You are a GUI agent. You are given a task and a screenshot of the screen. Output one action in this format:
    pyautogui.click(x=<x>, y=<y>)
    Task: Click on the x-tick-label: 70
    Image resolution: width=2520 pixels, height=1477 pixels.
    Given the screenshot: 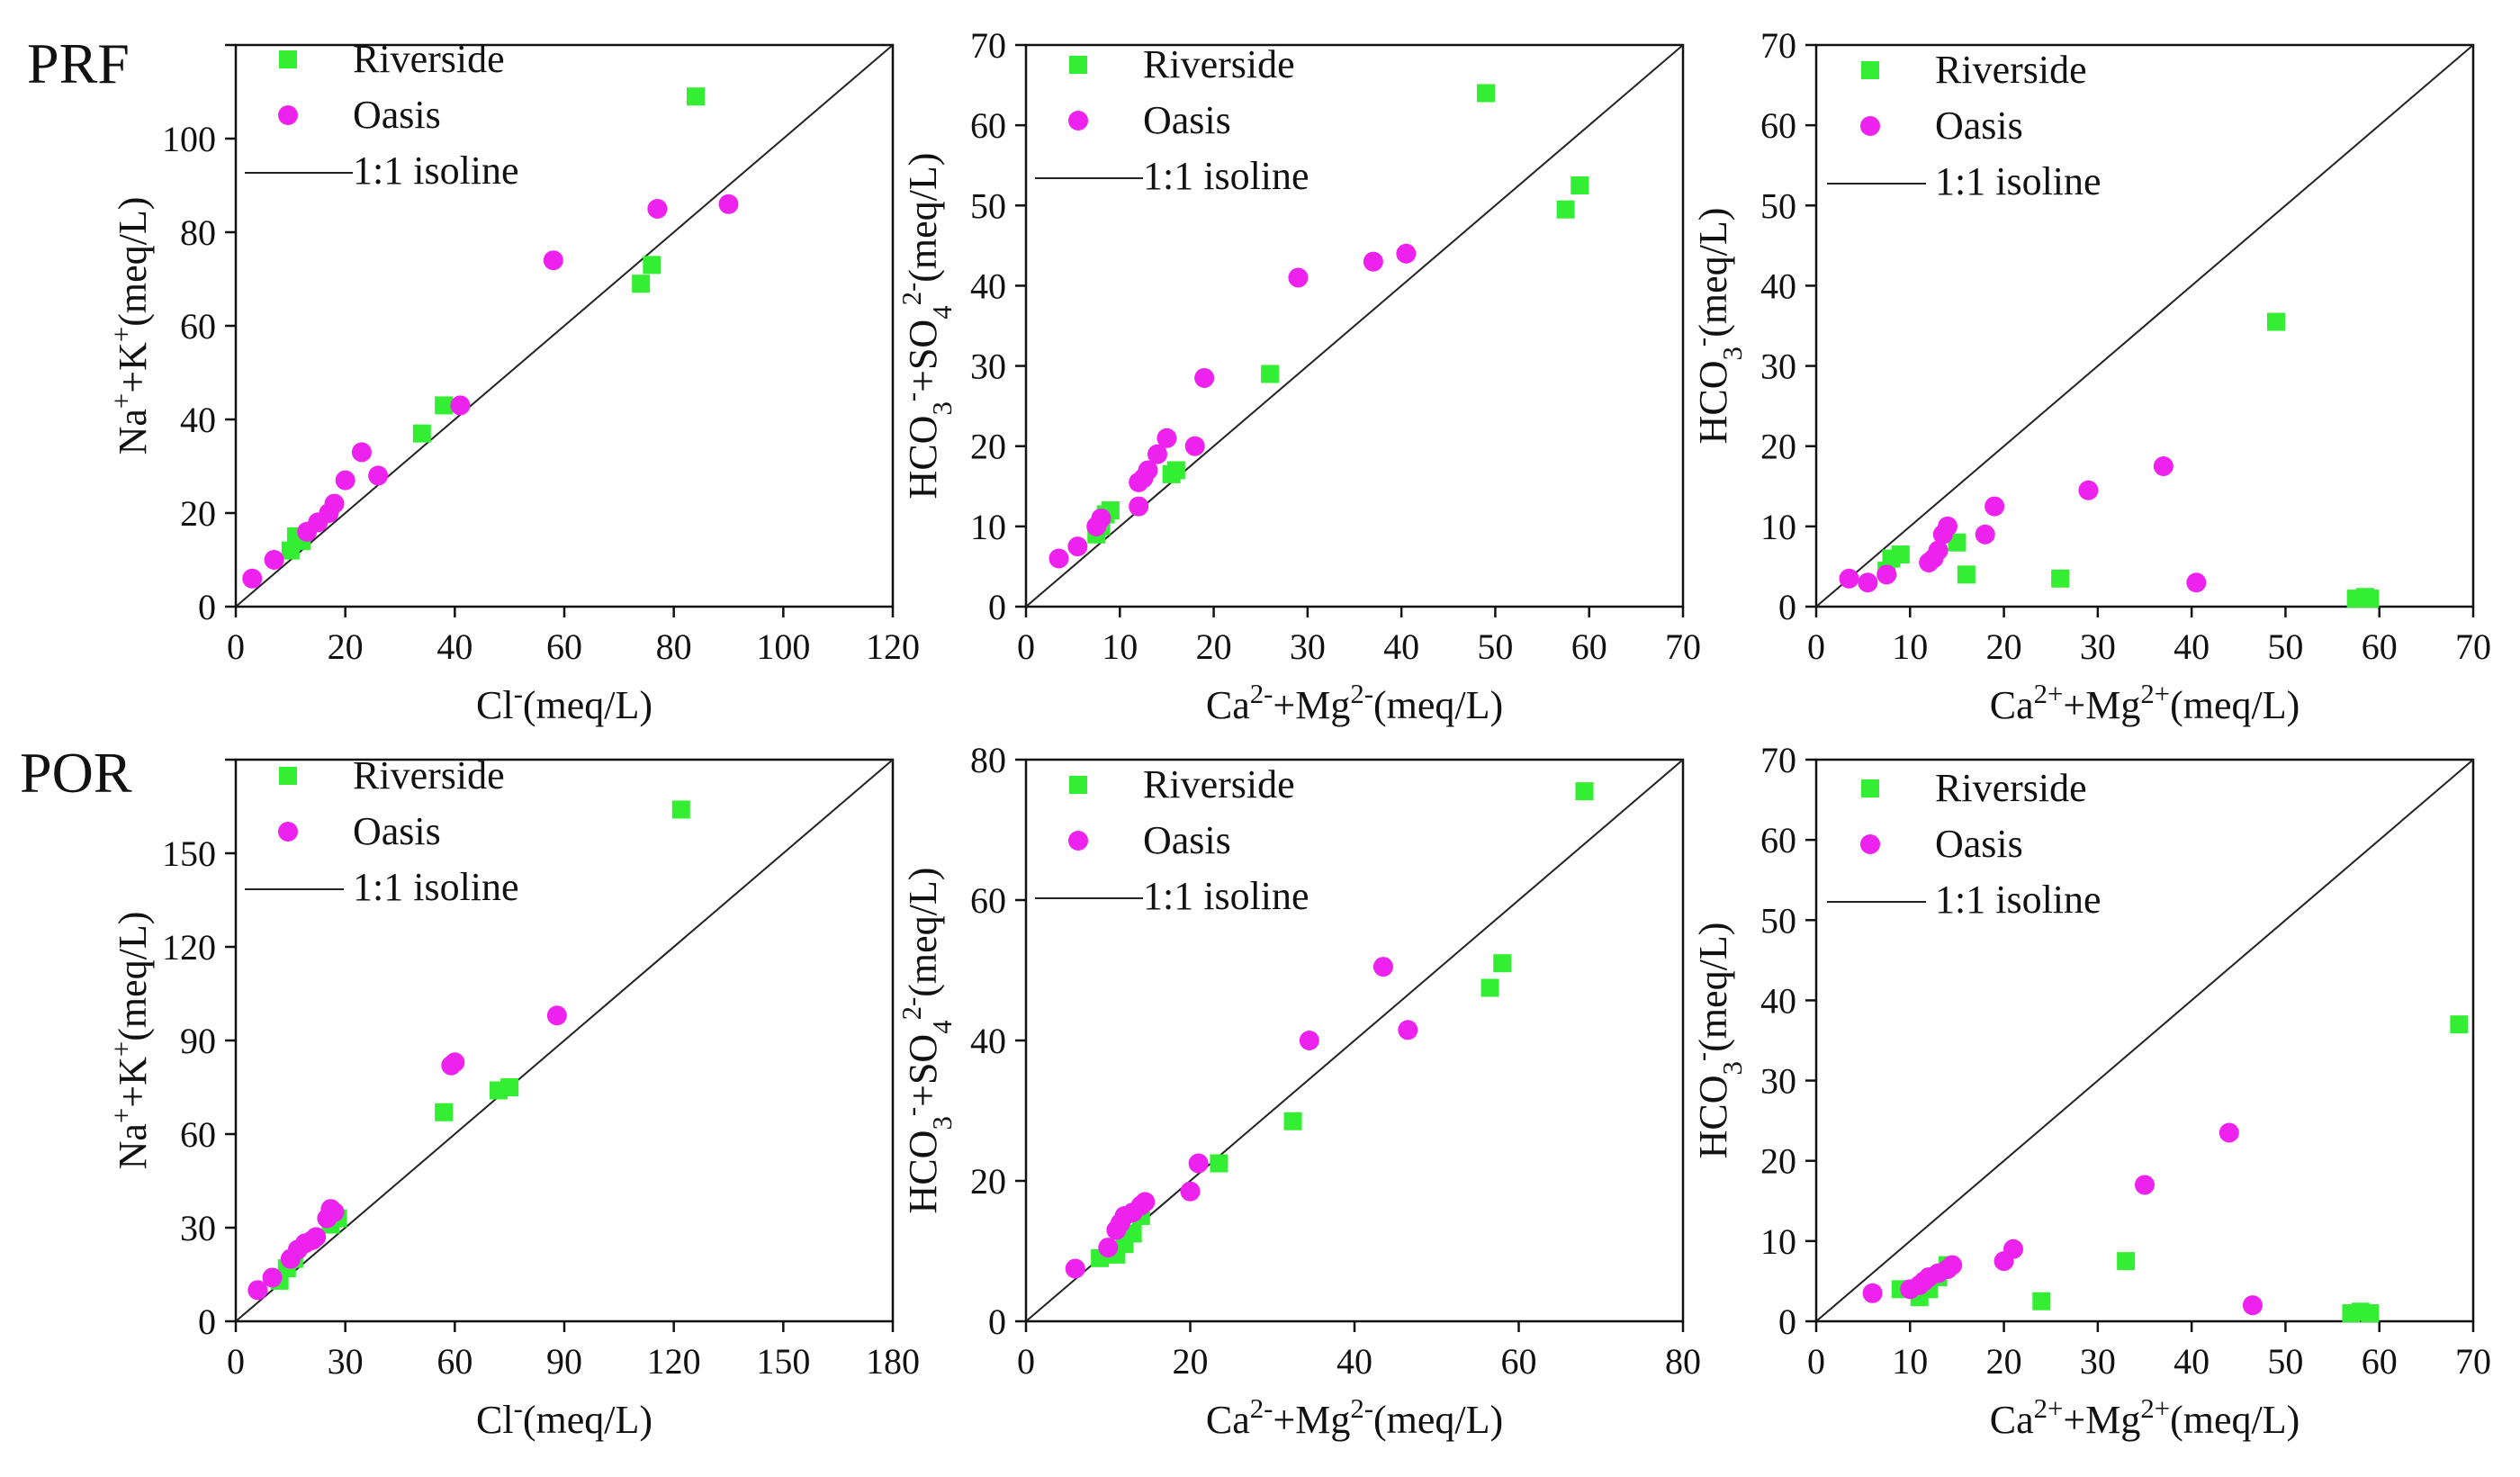 What is the action you would take?
    pyautogui.click(x=2473, y=1361)
    